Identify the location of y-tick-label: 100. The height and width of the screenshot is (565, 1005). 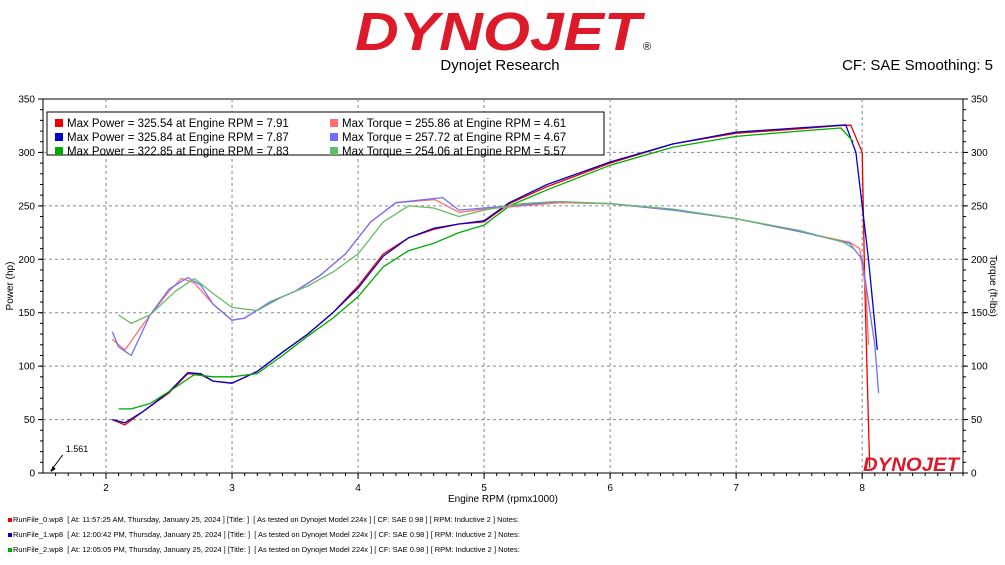
(26, 367).